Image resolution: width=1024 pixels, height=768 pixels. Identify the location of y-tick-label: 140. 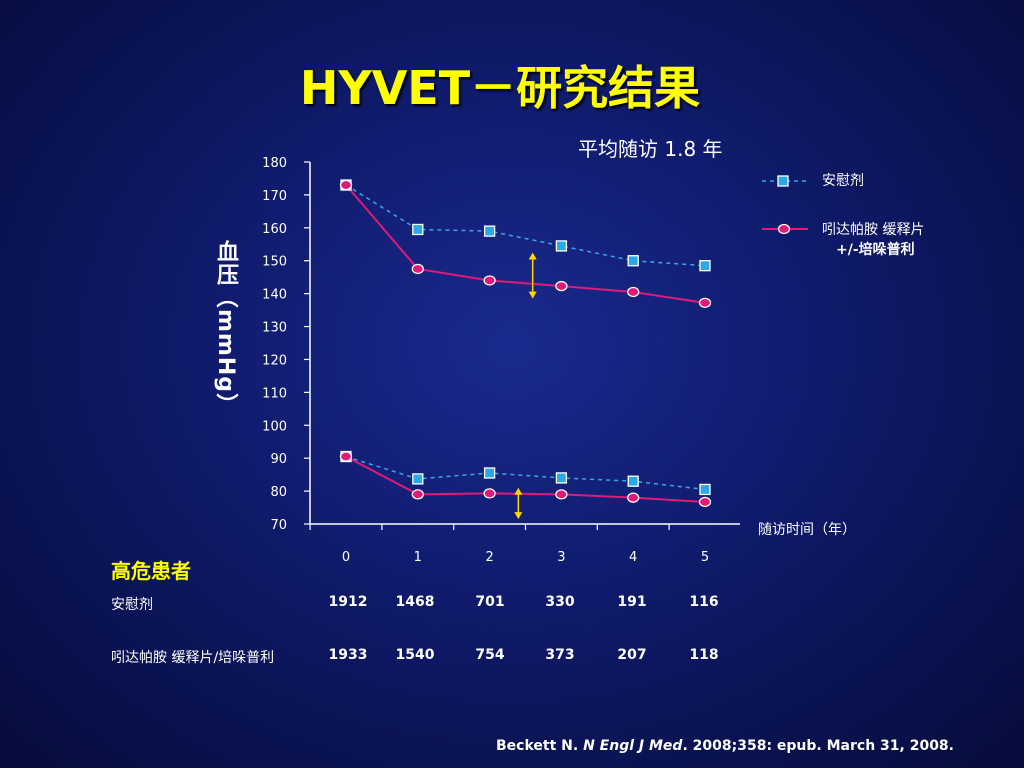
(274, 295).